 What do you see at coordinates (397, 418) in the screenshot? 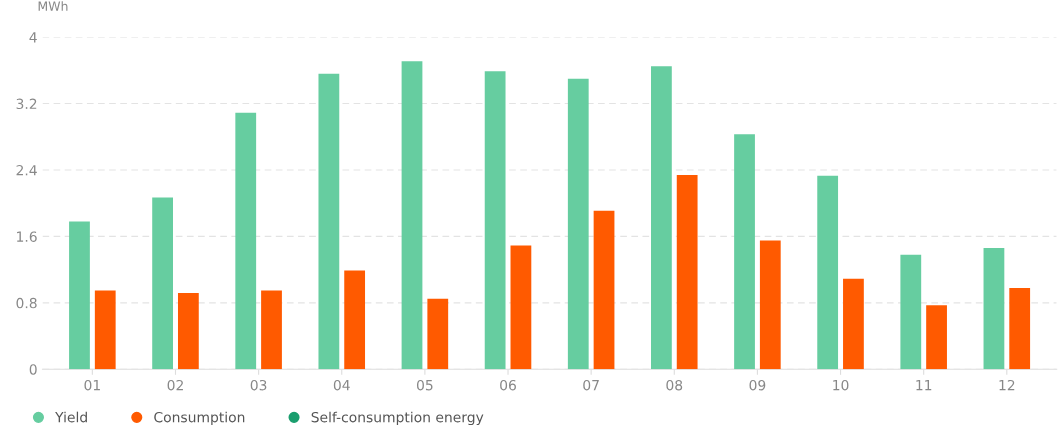
I see `legend-label: Self-consumption energy` at bounding box center [397, 418].